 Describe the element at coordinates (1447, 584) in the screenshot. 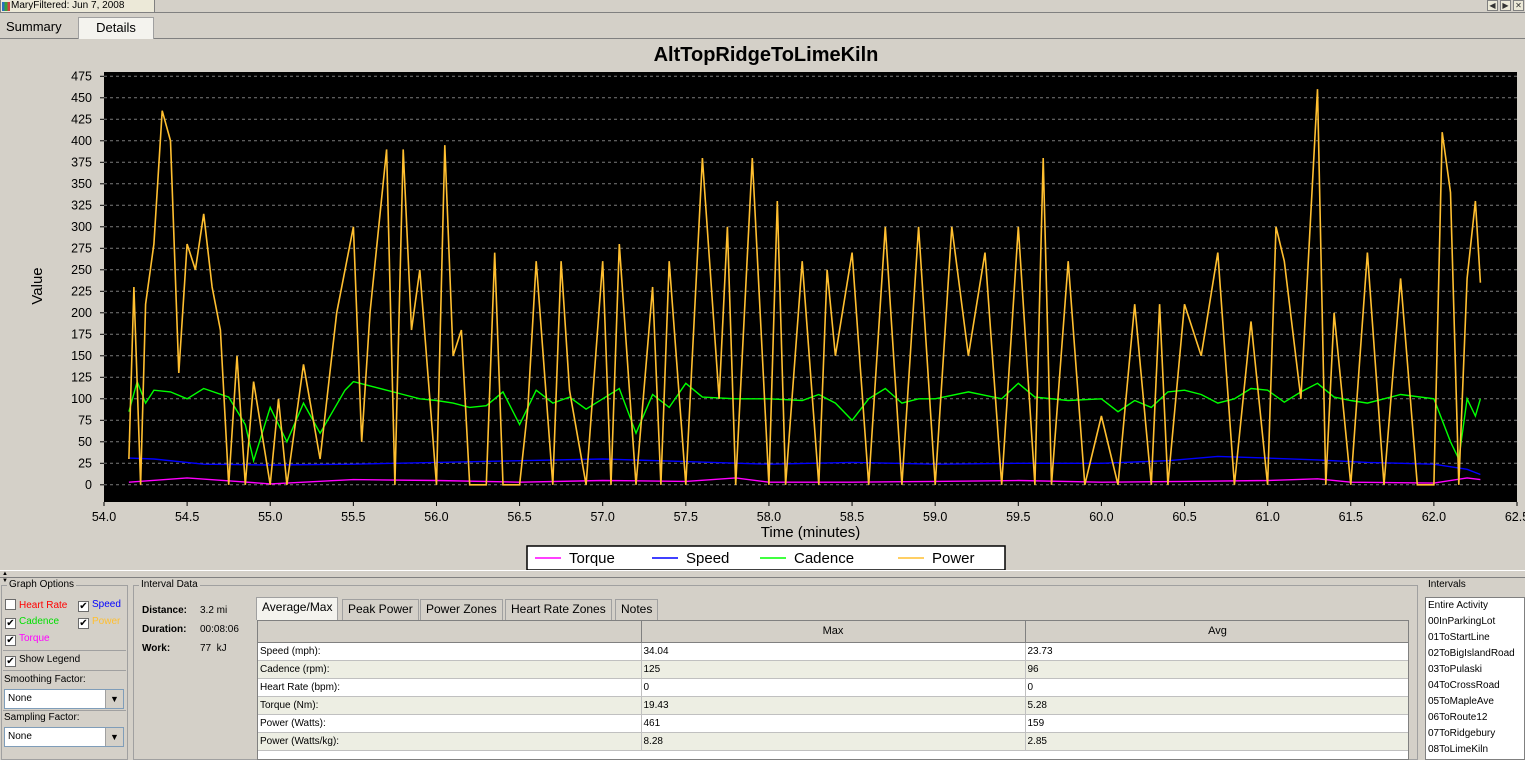

I see `intervals-label: Intervals` at that location.